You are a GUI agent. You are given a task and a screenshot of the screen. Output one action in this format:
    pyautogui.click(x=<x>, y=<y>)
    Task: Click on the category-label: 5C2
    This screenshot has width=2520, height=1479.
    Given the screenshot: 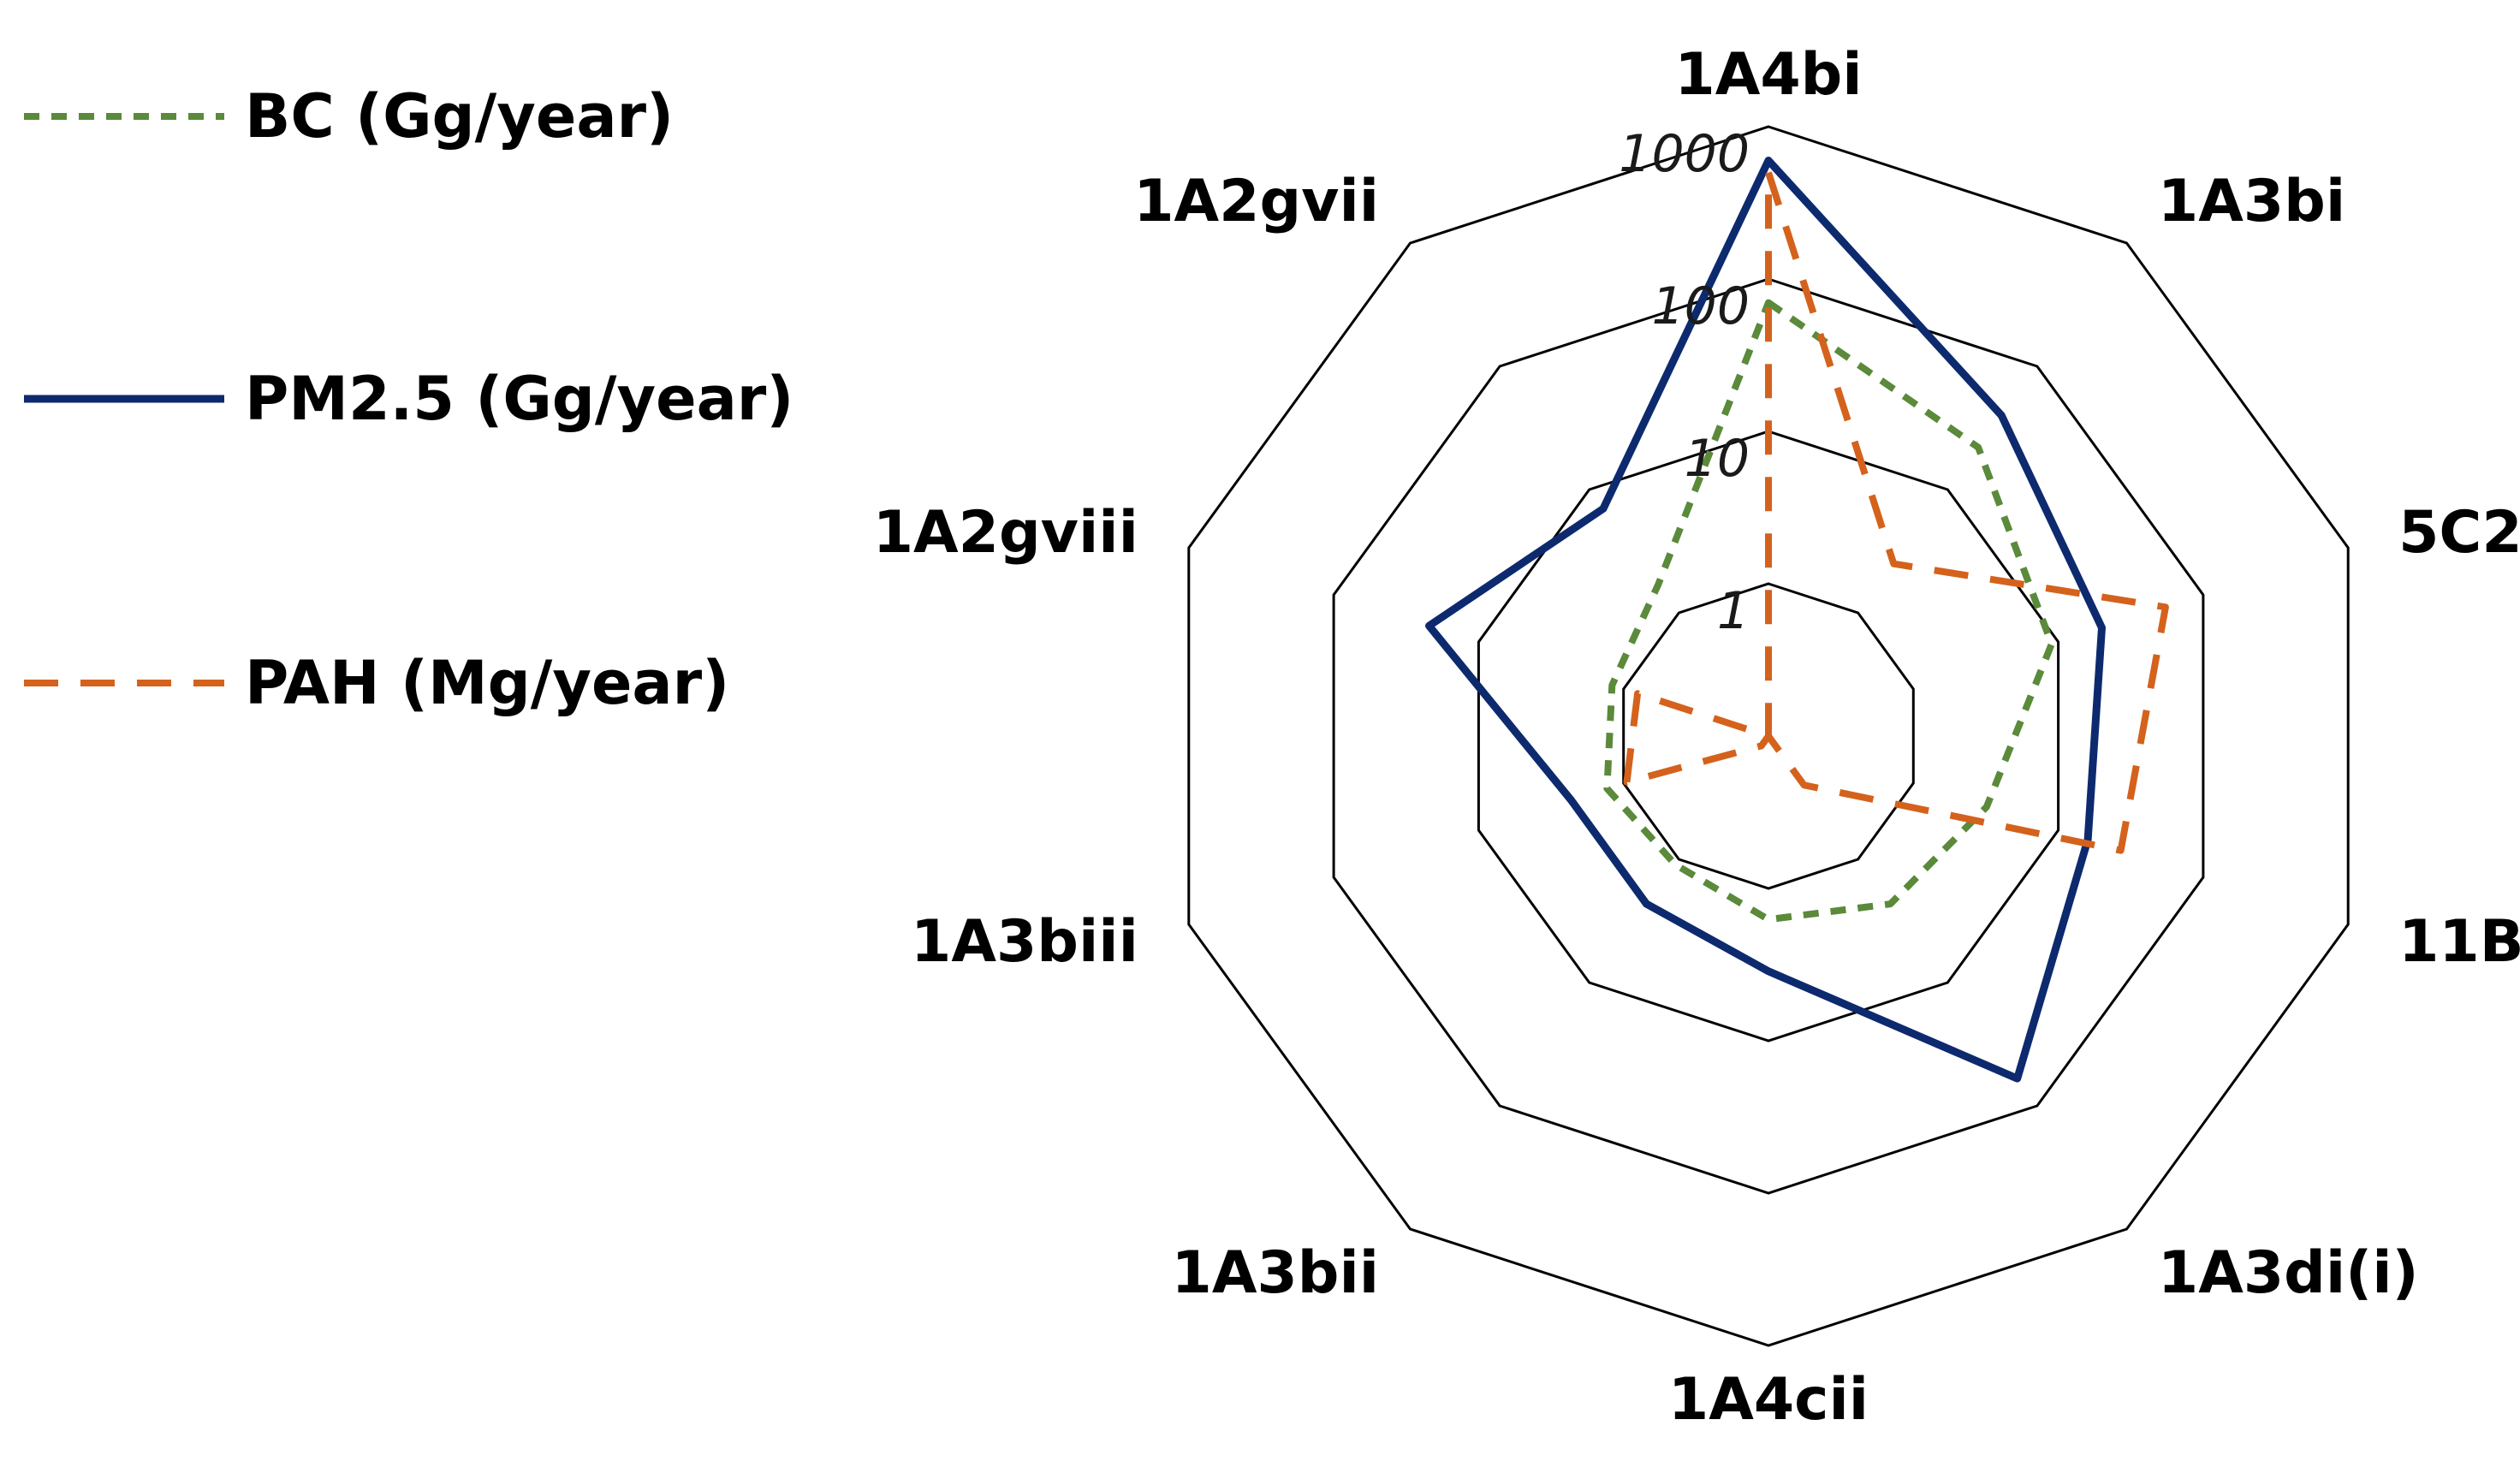 What is the action you would take?
    pyautogui.click(x=2459, y=533)
    